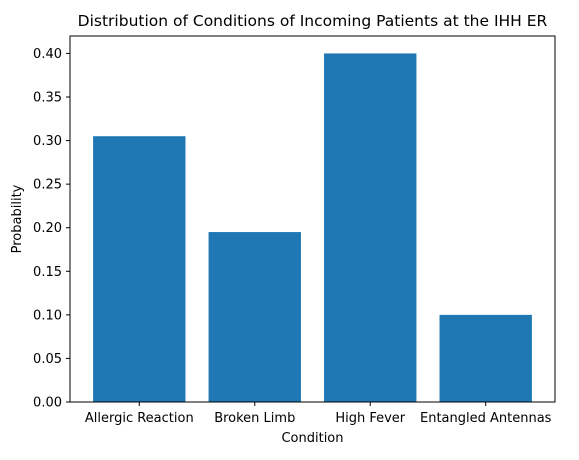 The height and width of the screenshot is (460, 579). I want to click on y-tick-label: 0.20, so click(47, 228).